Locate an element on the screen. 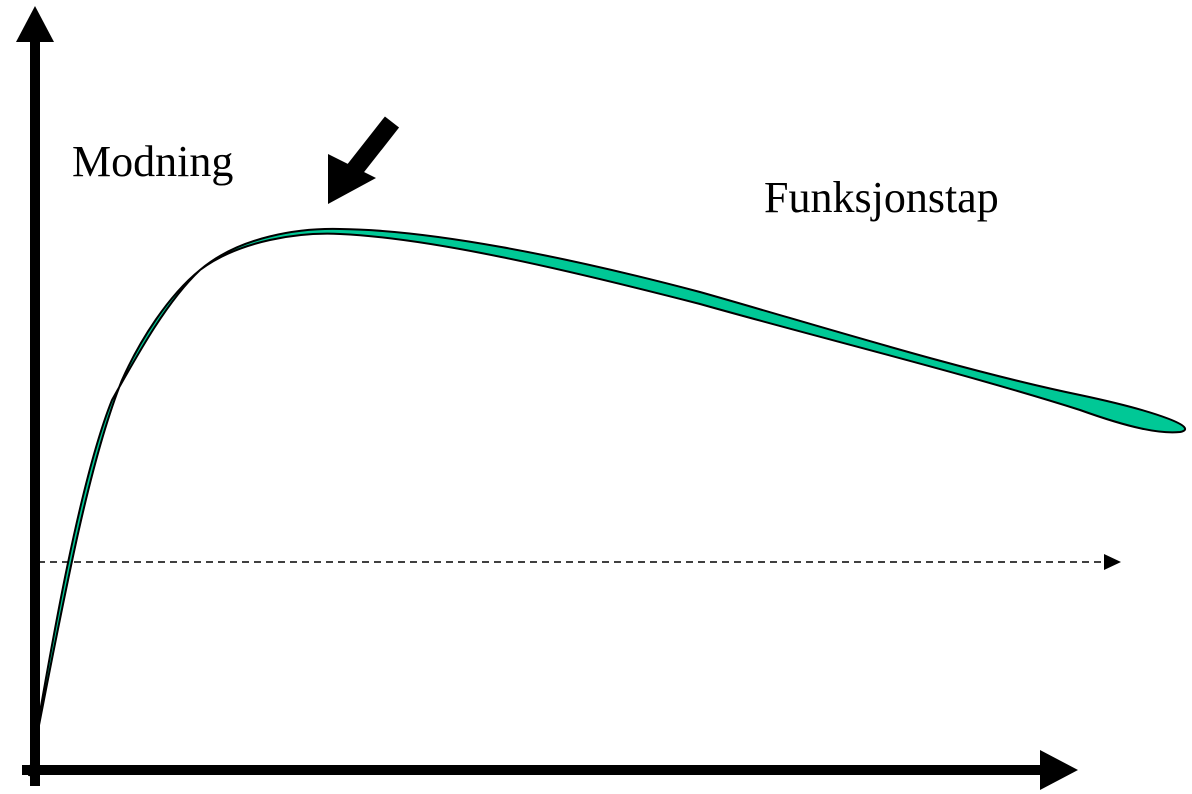 The height and width of the screenshot is (794, 1192). arrowhead-right-icon is located at coordinates (1112, 562).